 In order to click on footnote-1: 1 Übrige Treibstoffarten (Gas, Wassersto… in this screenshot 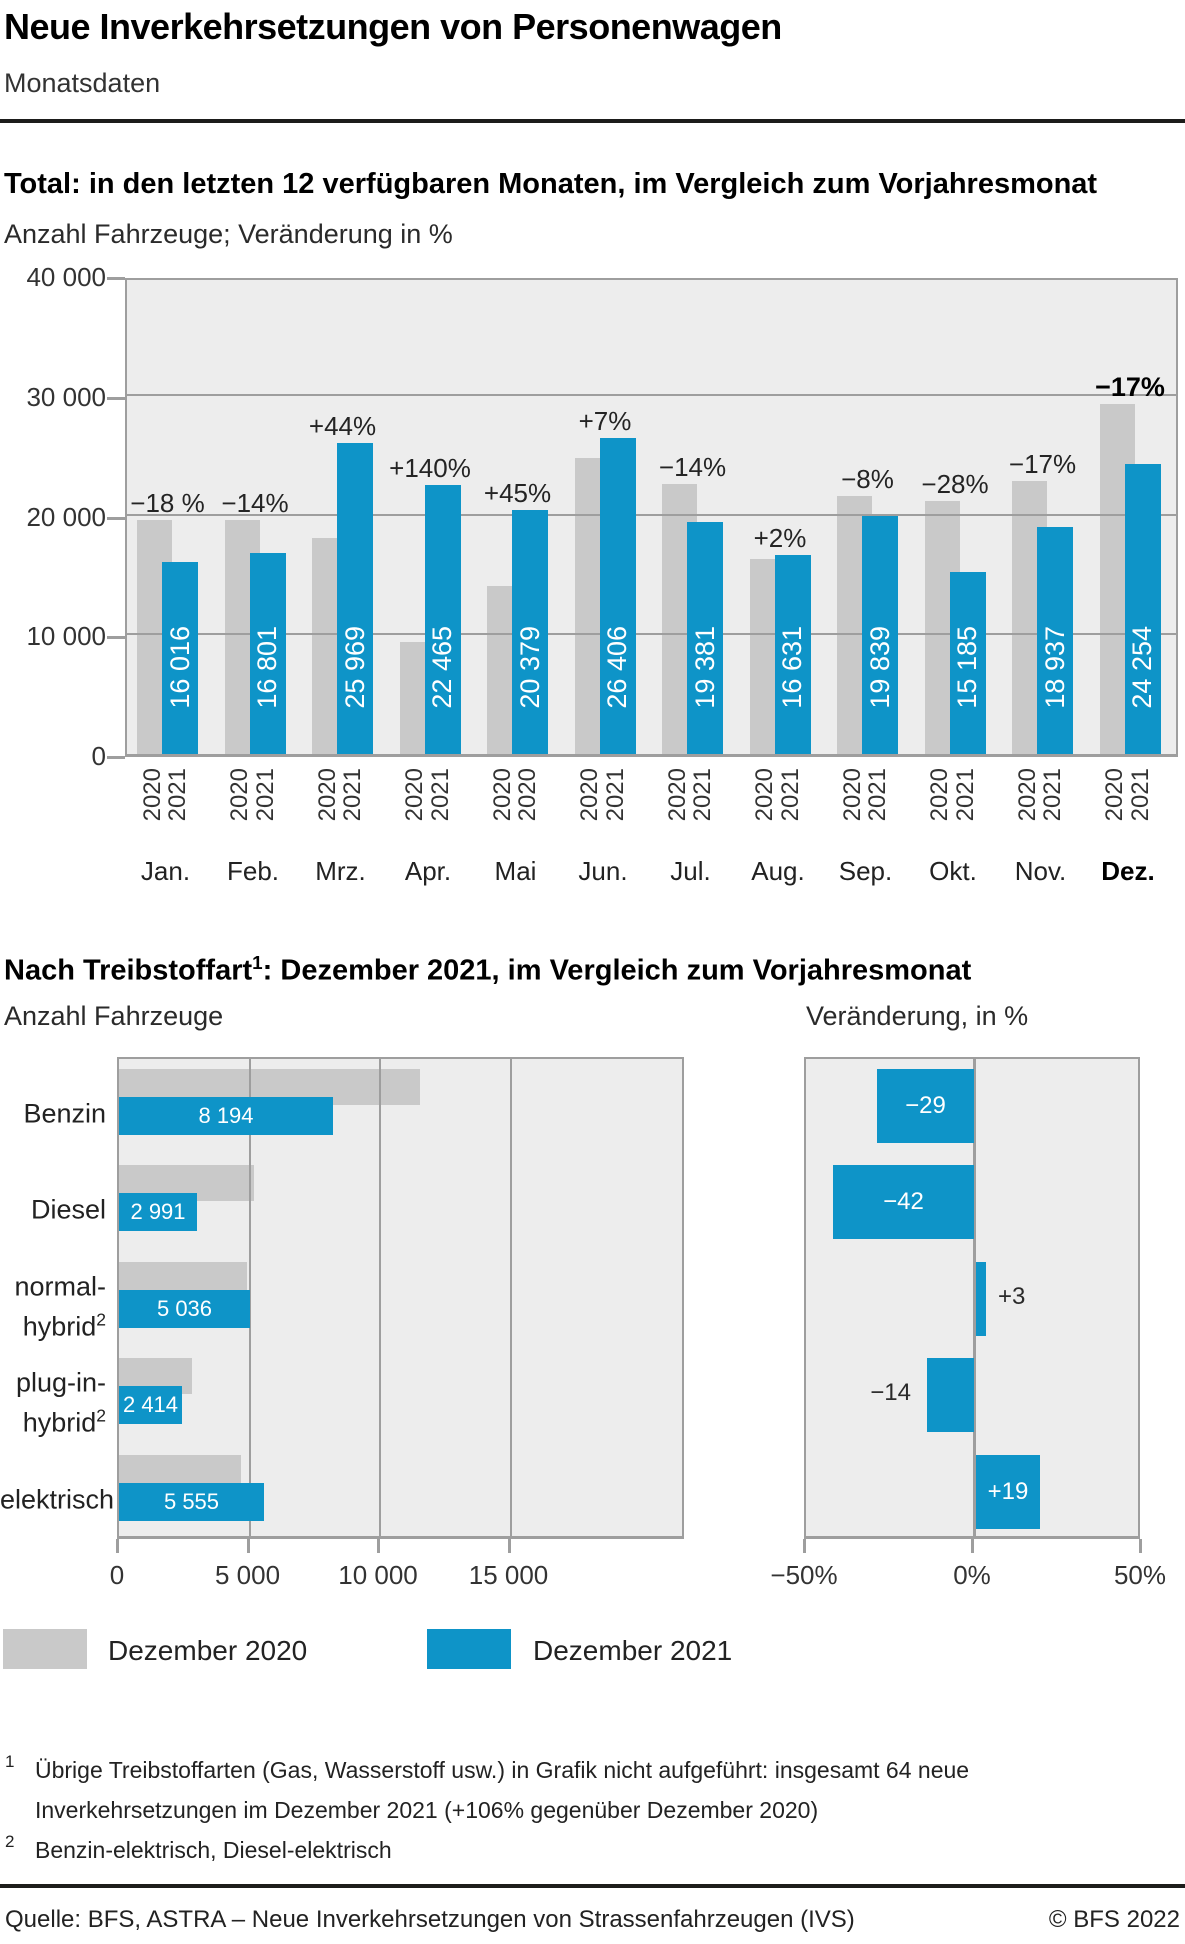, I will do `click(577, 1790)`.